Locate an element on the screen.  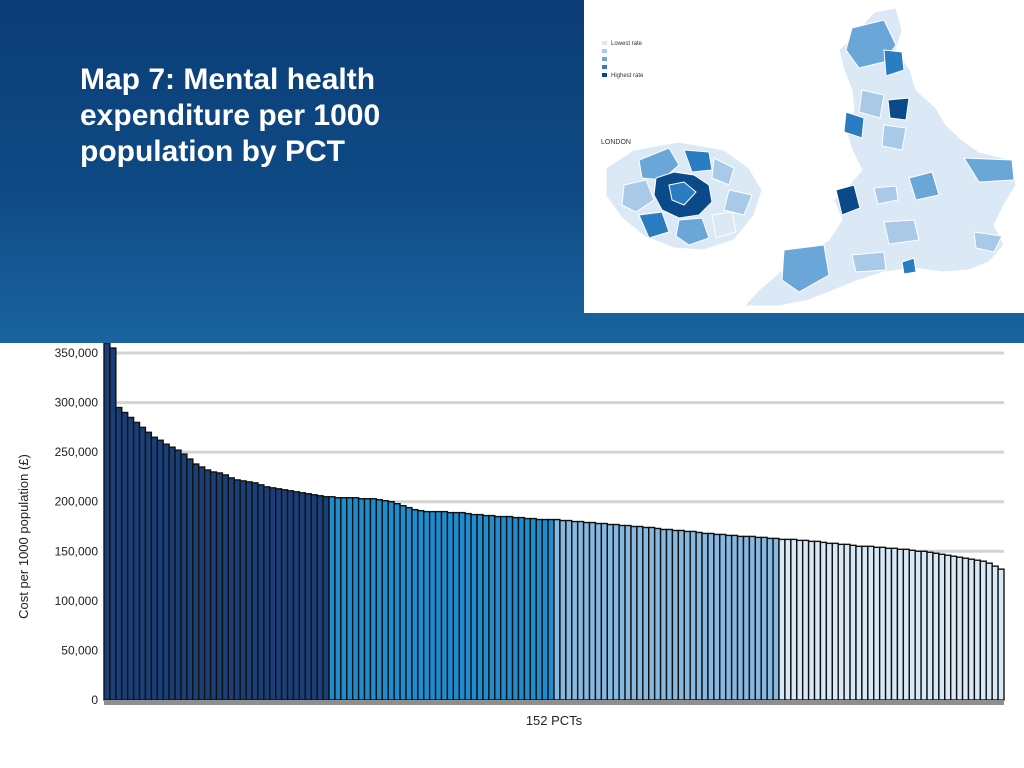
england-map is located at coordinates (879, 157).